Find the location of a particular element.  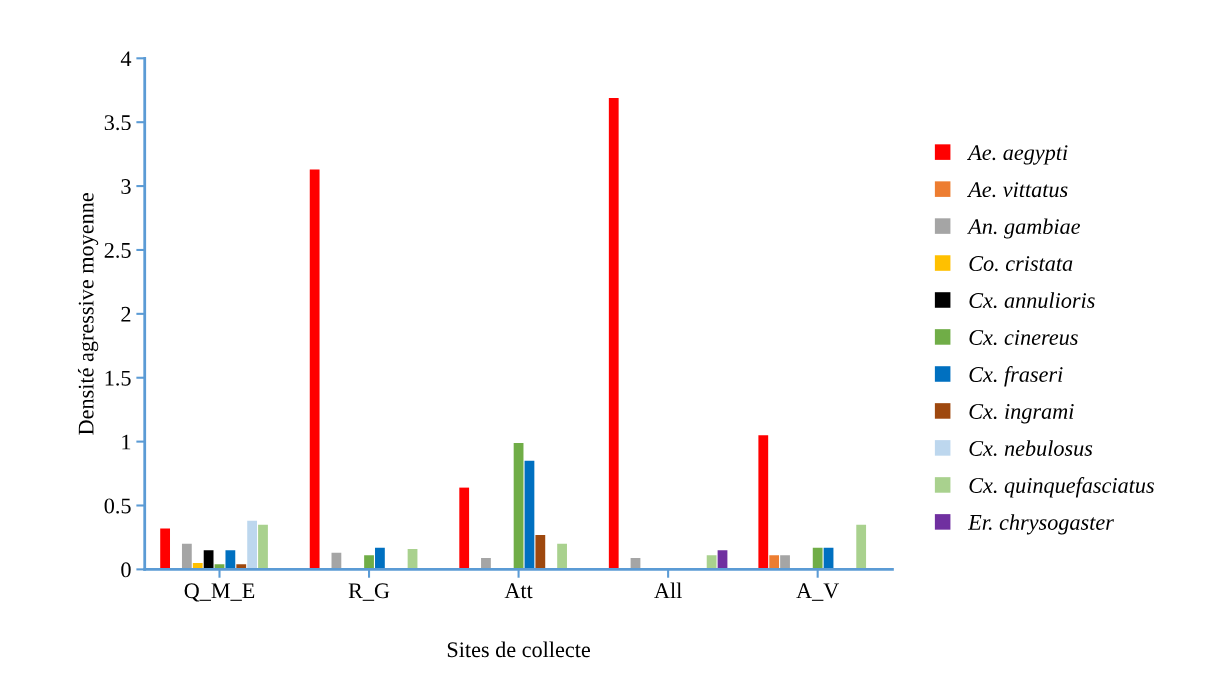

legend-label: Ae. aegypti is located at coordinates (1017, 155).